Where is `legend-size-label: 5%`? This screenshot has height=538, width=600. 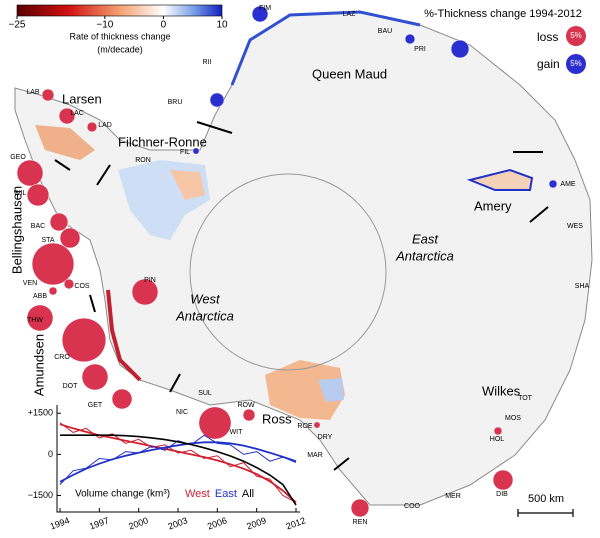
legend-size-label: 5% is located at coordinates (576, 35).